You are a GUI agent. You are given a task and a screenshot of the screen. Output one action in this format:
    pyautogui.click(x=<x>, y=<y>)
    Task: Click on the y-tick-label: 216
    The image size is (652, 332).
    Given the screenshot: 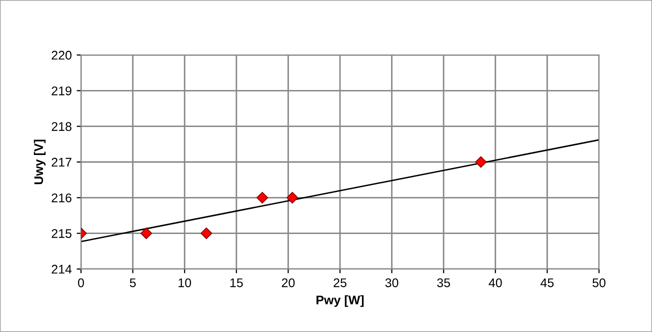 What is the action you would take?
    pyautogui.click(x=62, y=197)
    